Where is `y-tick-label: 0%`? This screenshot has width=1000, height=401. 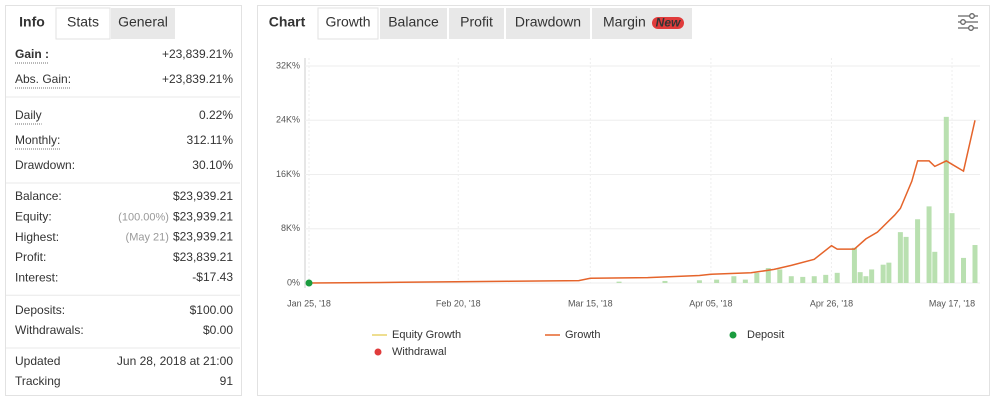
y-tick-label: 0% is located at coordinates (293, 282).